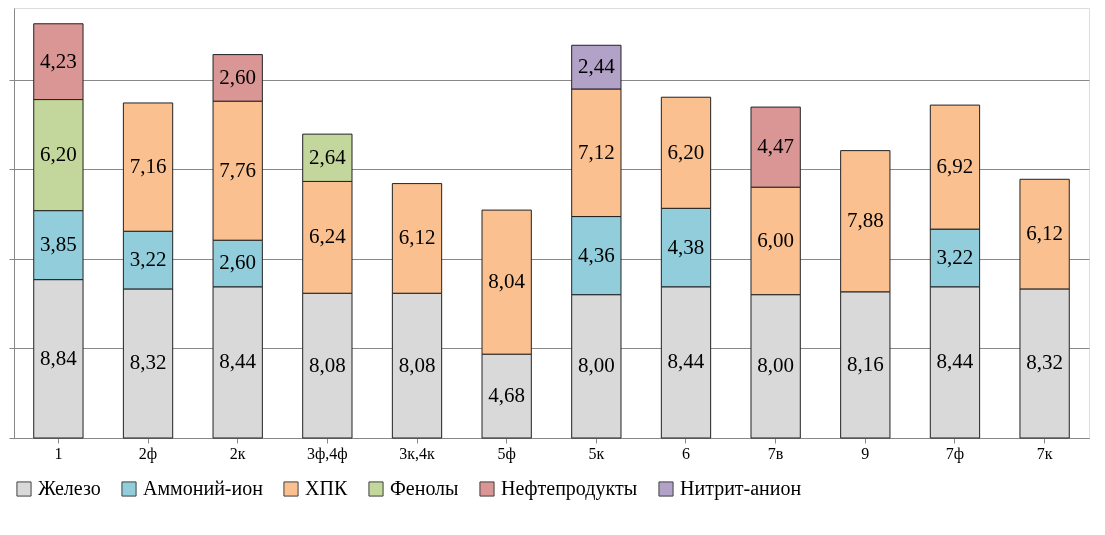 The width and height of the screenshot is (1105, 535). What do you see at coordinates (865, 220) in the screenshot?
I see `data-label: 7,88` at bounding box center [865, 220].